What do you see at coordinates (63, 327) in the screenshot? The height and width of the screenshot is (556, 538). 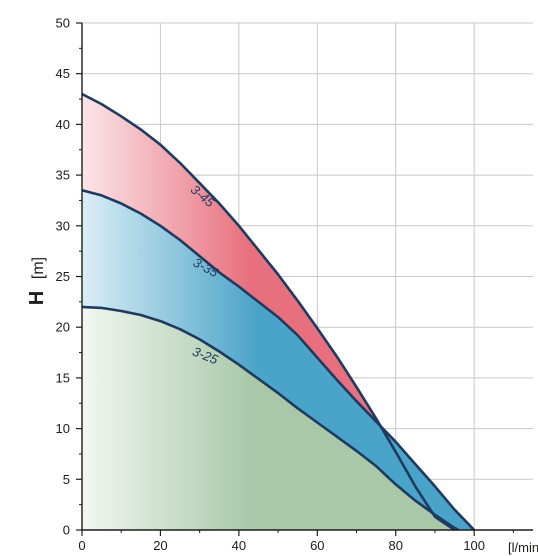 I see `y-tick-label: 20` at bounding box center [63, 327].